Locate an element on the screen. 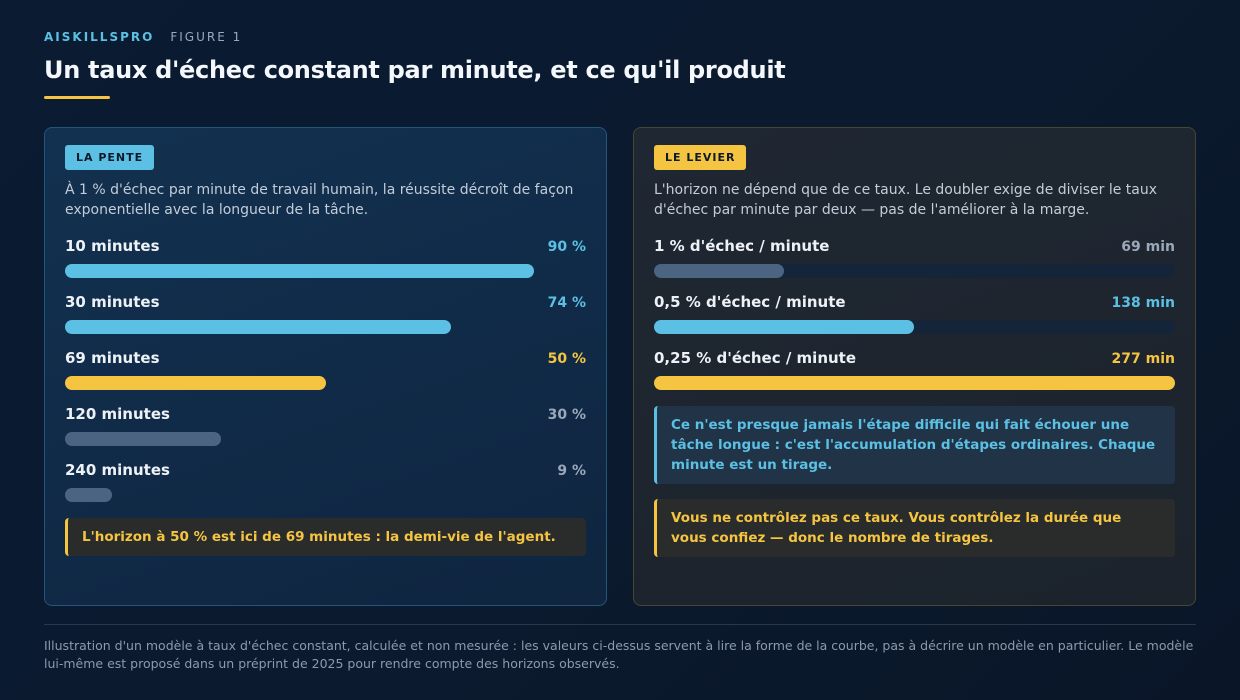 The image size is (1240, 700). bar-value-label: 69 min is located at coordinates (1148, 247).